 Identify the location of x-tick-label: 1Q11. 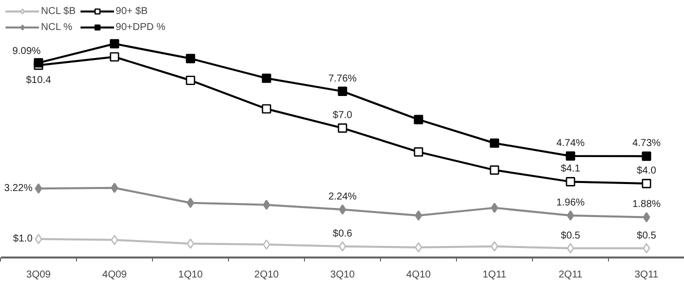
(494, 275).